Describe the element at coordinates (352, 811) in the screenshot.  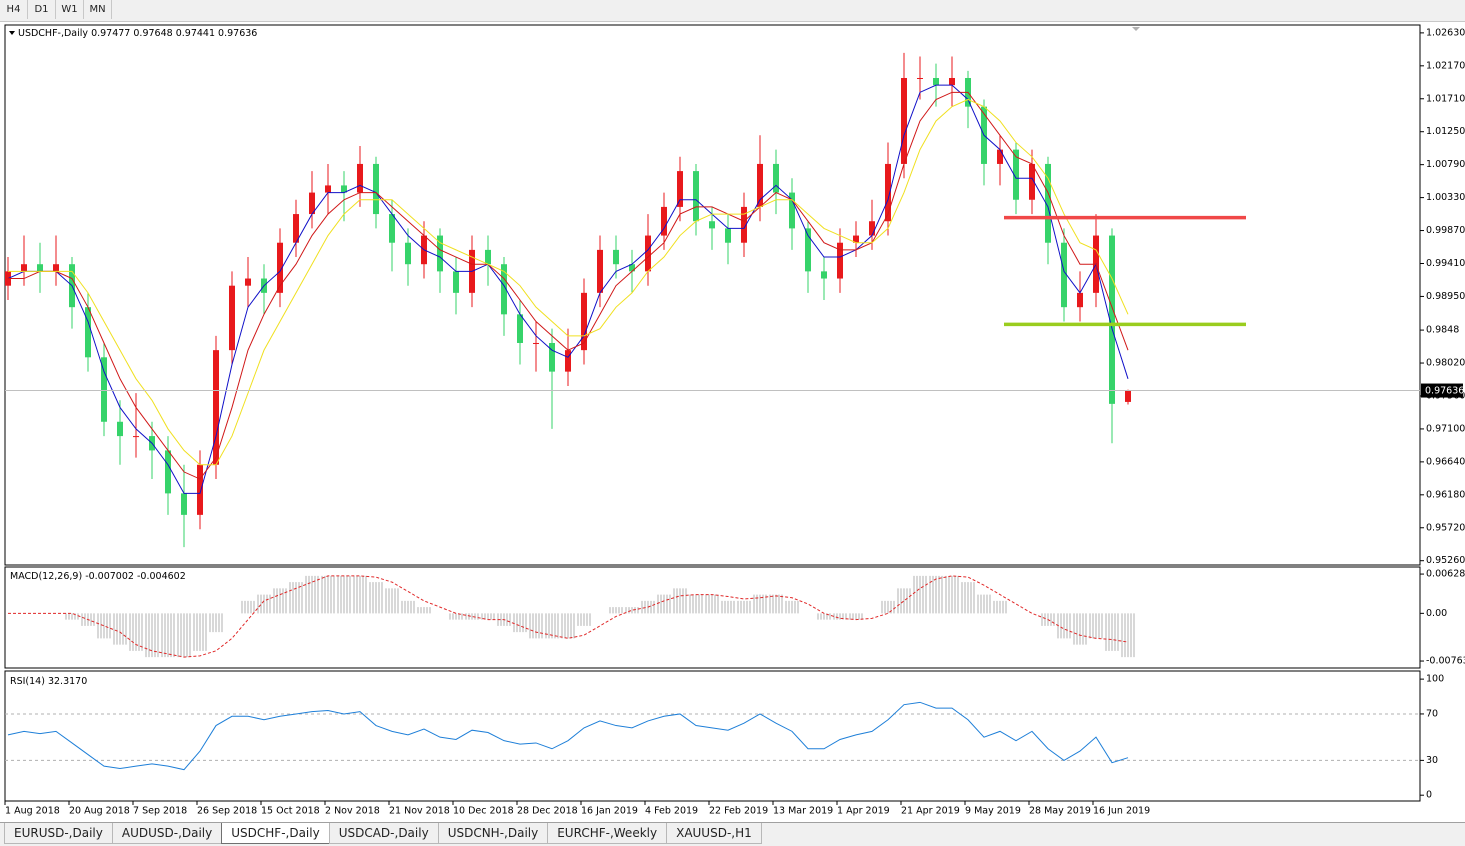
I see `x-tick-label: 2 Nov 2018` at that location.